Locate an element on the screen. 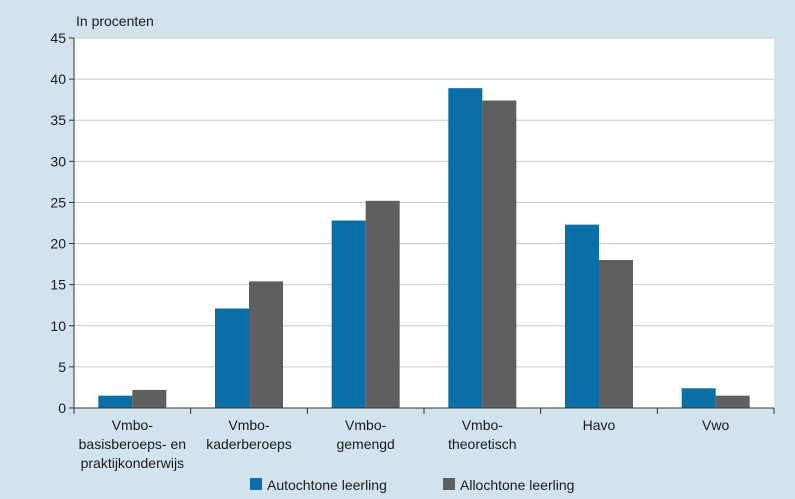 This screenshot has height=499, width=795. y-tick-label: 25 is located at coordinates (58, 202).